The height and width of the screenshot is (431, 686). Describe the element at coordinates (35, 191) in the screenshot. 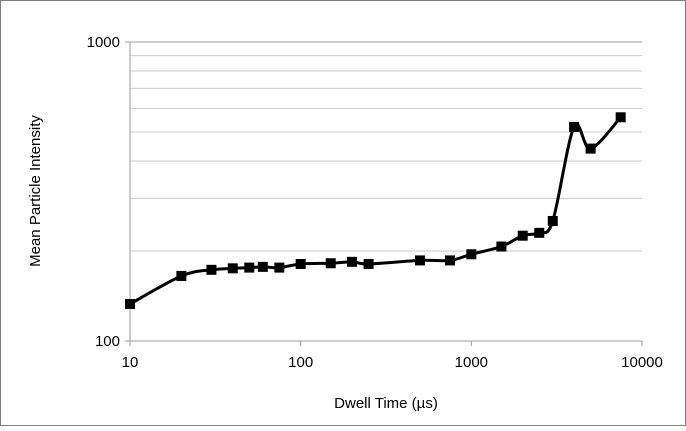

I see `y-axis-title: Mean Particle Intensity` at that location.